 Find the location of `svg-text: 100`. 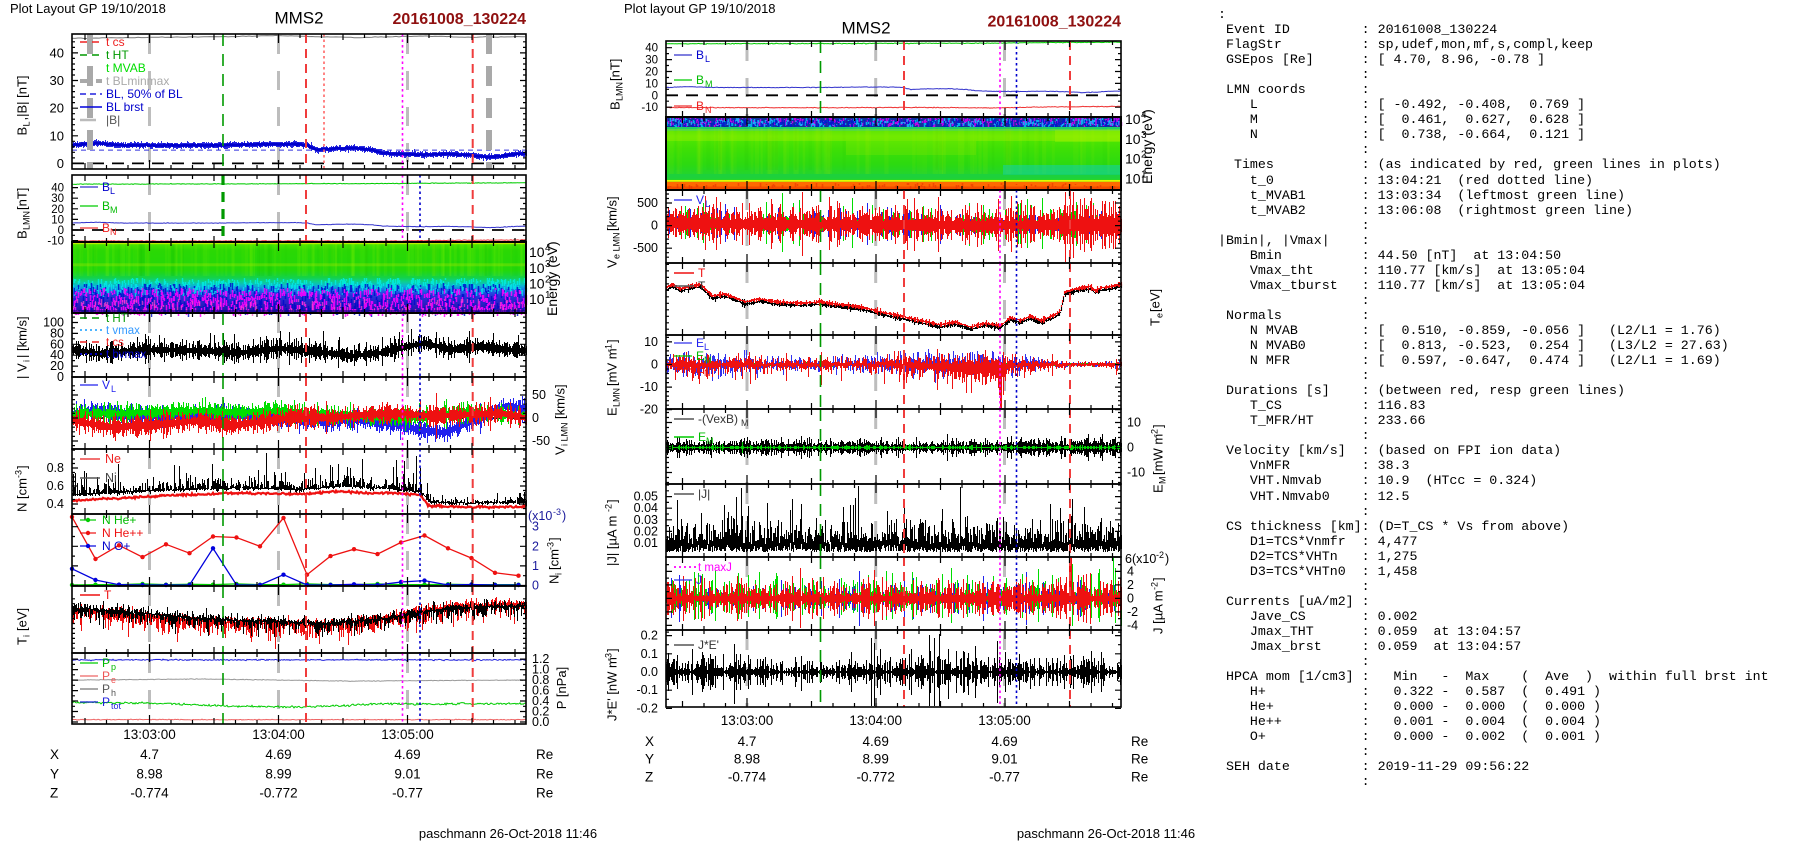

svg-text: 100 is located at coordinates (53, 323).